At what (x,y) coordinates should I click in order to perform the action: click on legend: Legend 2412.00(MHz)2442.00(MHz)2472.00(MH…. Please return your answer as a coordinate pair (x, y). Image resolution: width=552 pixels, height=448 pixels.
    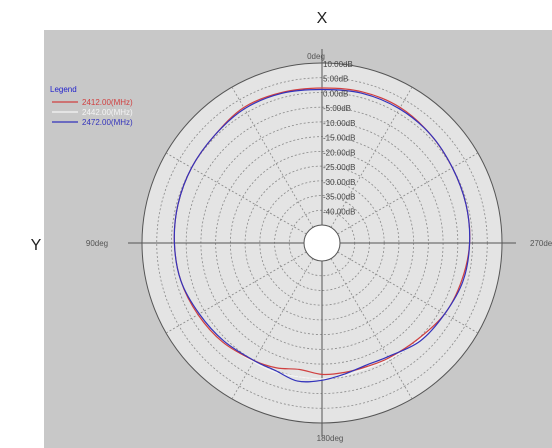
    Looking at the image, I should click on (91, 106).